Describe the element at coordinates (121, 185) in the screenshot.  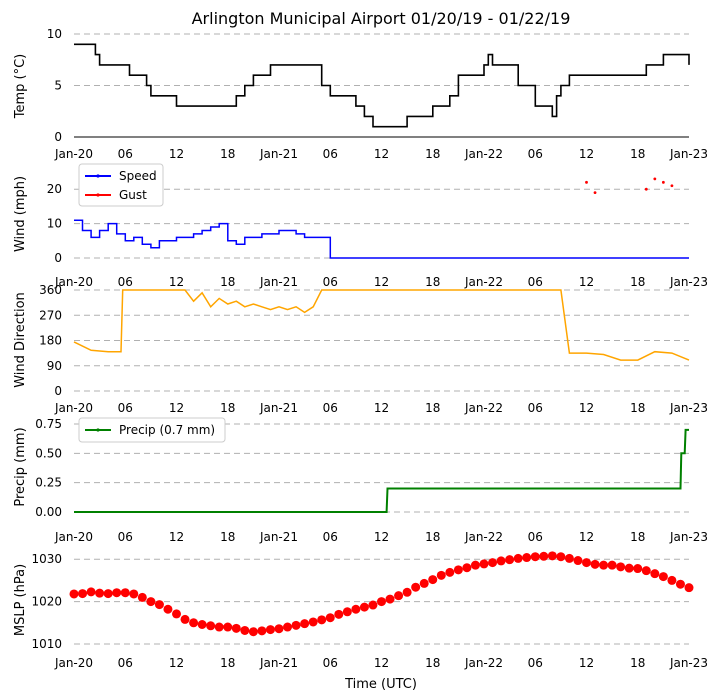
I see `wind-speed-legend: Speed Gust` at that location.